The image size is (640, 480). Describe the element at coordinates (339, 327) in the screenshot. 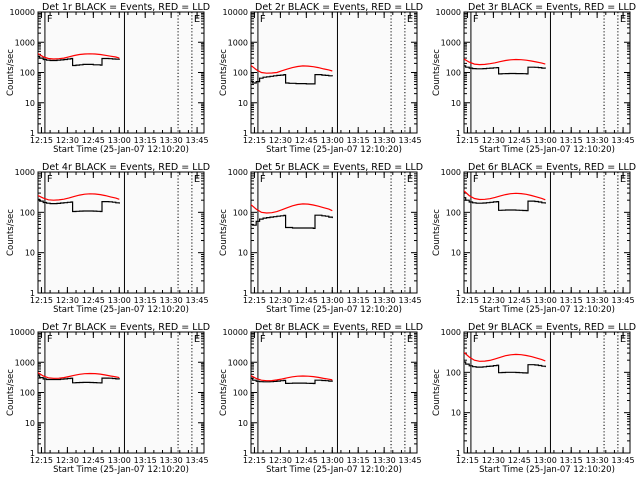

I see `panel-title: Det 8r BLACK = Events, RED = LLD` at that location.